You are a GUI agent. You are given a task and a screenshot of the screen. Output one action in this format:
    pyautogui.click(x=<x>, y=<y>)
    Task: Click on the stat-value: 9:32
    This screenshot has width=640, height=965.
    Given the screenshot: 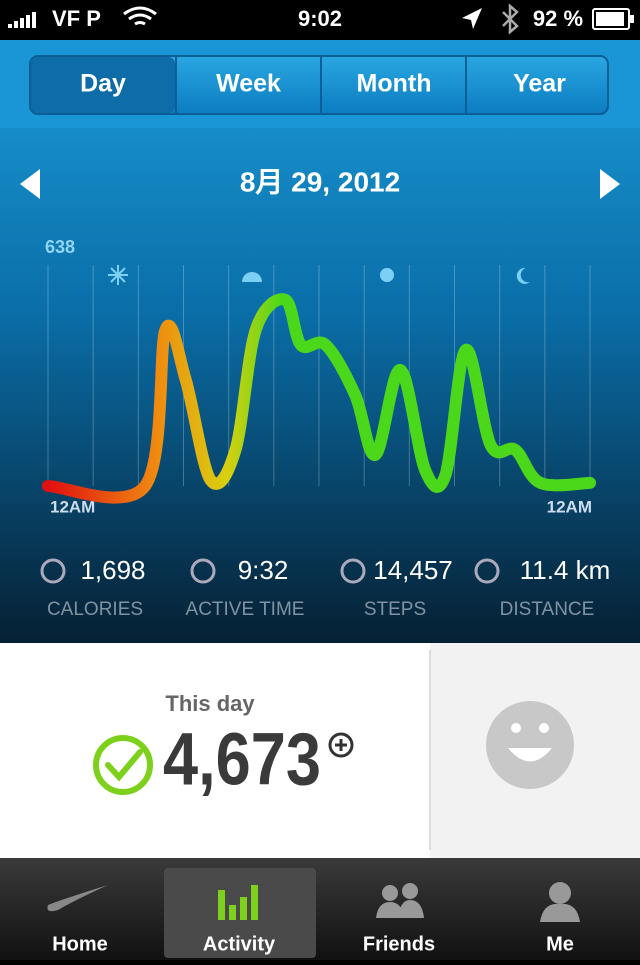 What is the action you would take?
    pyautogui.click(x=263, y=570)
    